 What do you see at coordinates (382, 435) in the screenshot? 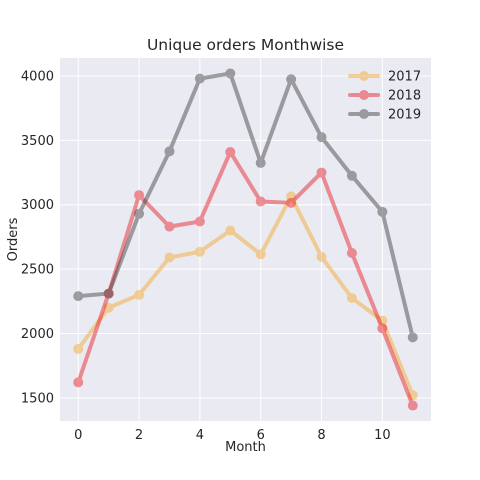
I see `x-tick-label: 10` at bounding box center [382, 435].